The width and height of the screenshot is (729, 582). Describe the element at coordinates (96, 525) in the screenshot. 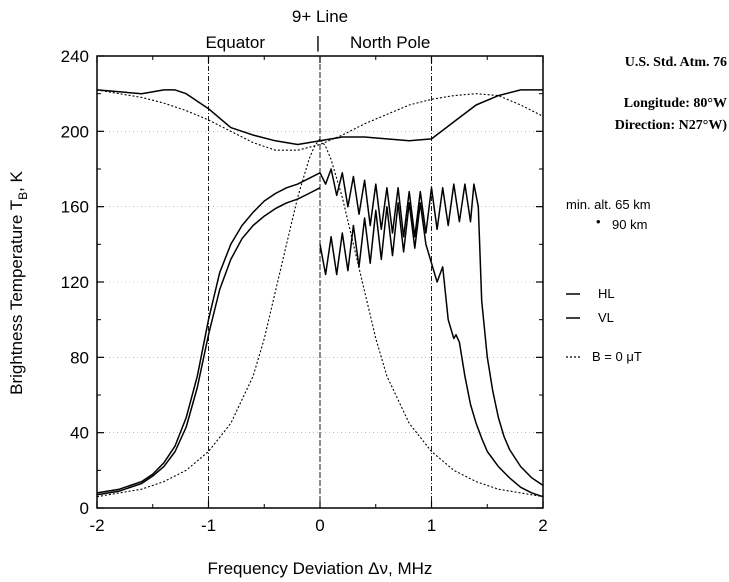

I see `x-tick-label-0: -2` at that location.